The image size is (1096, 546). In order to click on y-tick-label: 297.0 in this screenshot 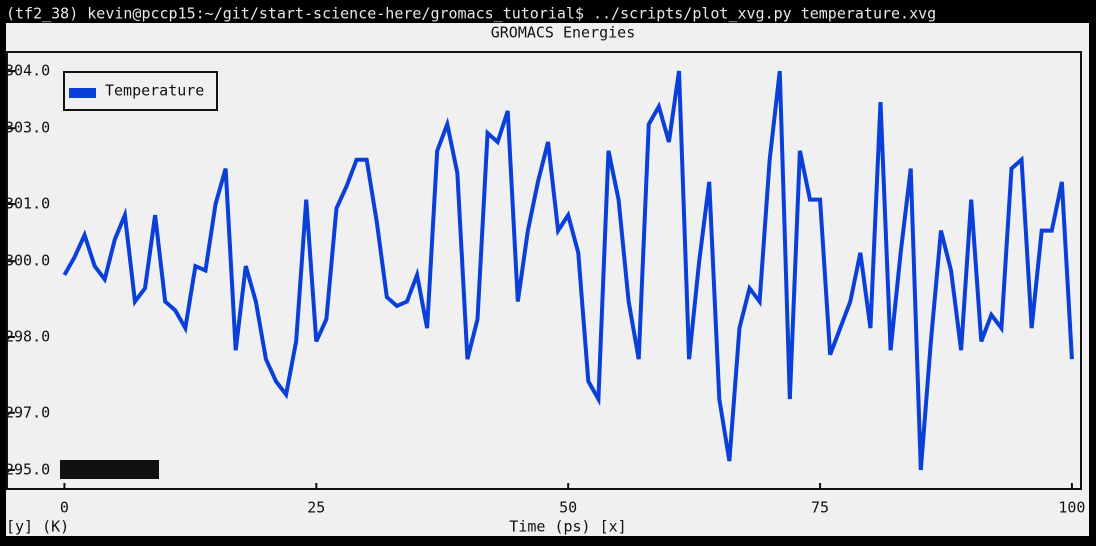, I will do `click(27, 412)`.